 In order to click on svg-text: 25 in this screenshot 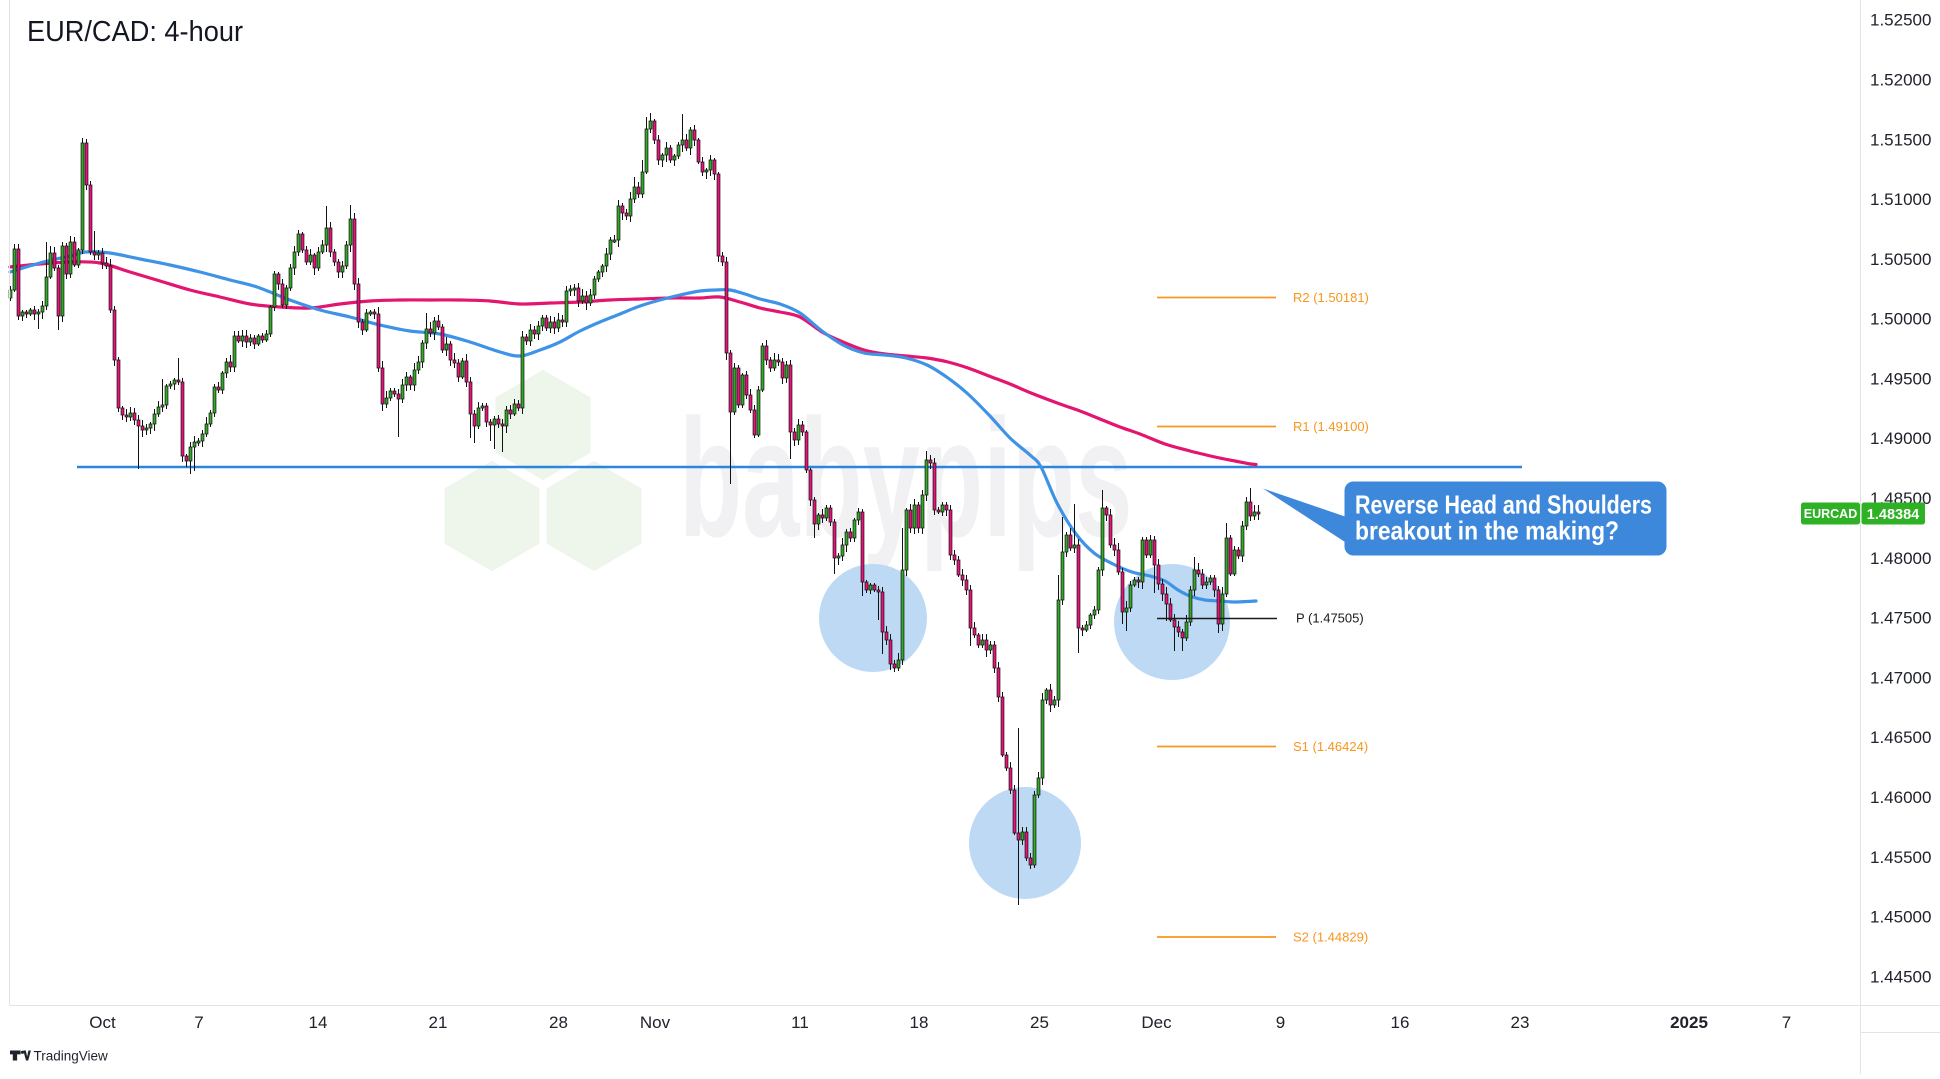, I will do `click(1039, 1022)`.